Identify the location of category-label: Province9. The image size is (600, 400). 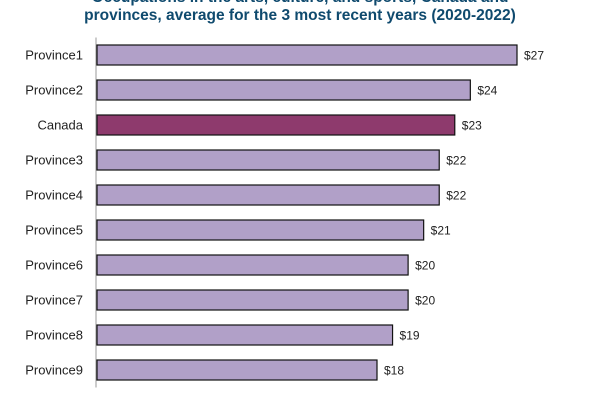
(54, 370).